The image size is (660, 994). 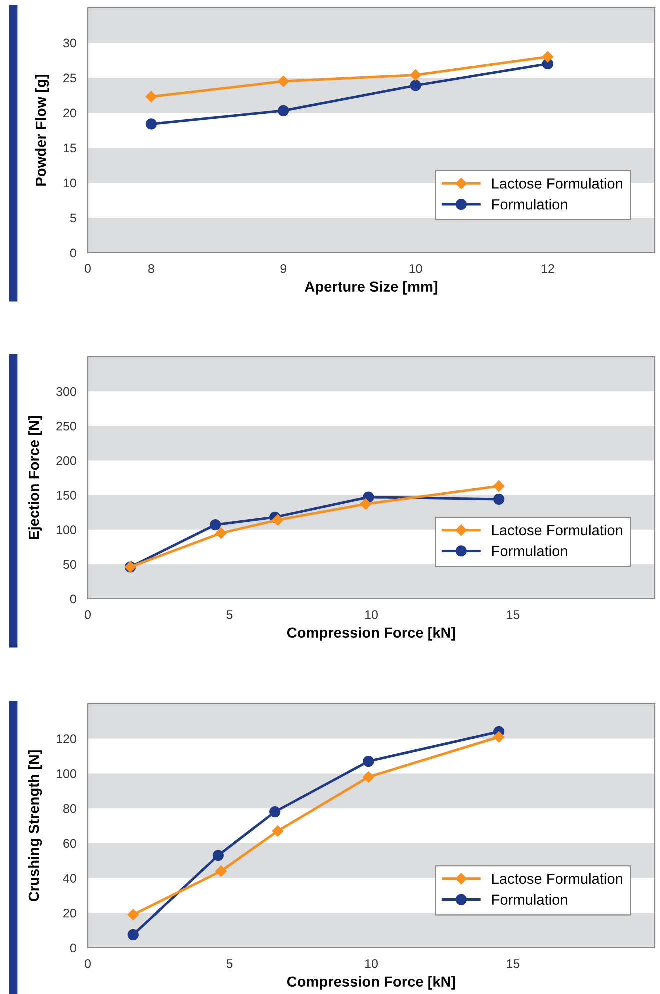 I want to click on y-tick-label: 10, so click(x=70, y=183).